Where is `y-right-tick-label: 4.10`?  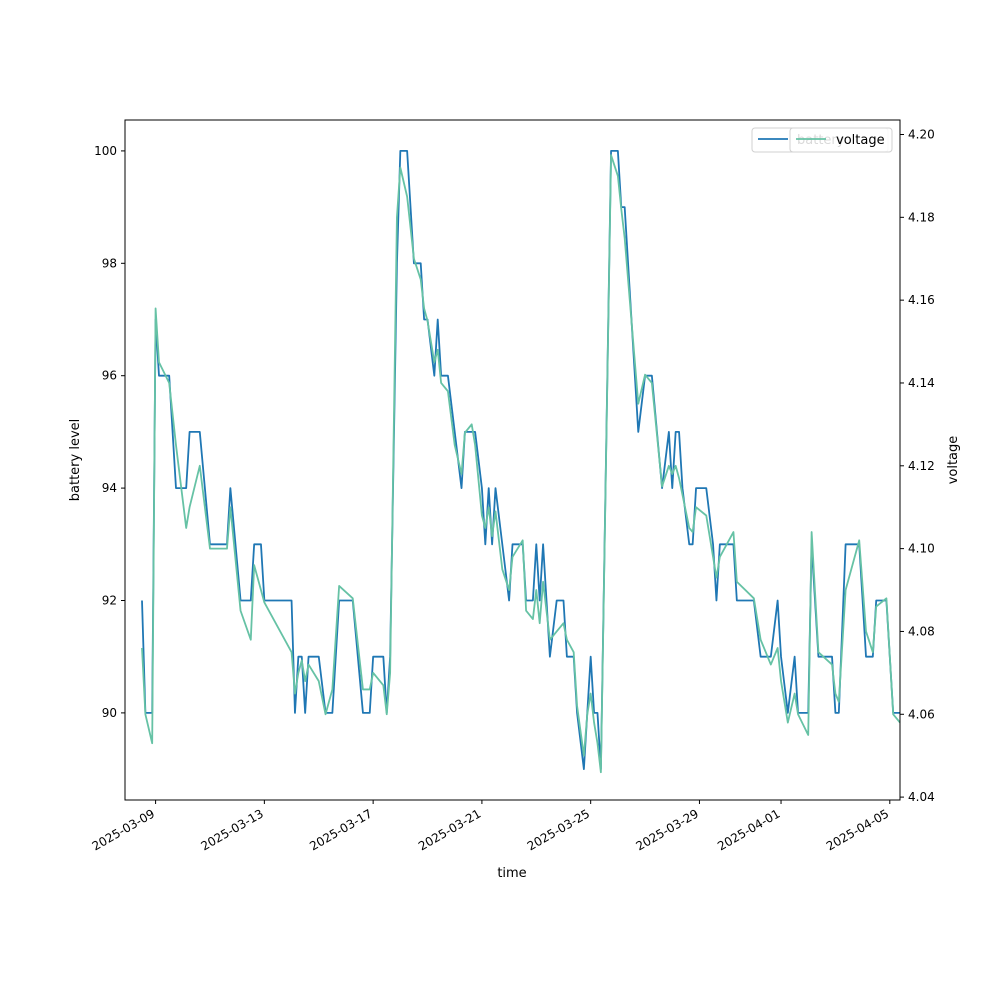
y-right-tick-label: 4.10 is located at coordinates (921, 549).